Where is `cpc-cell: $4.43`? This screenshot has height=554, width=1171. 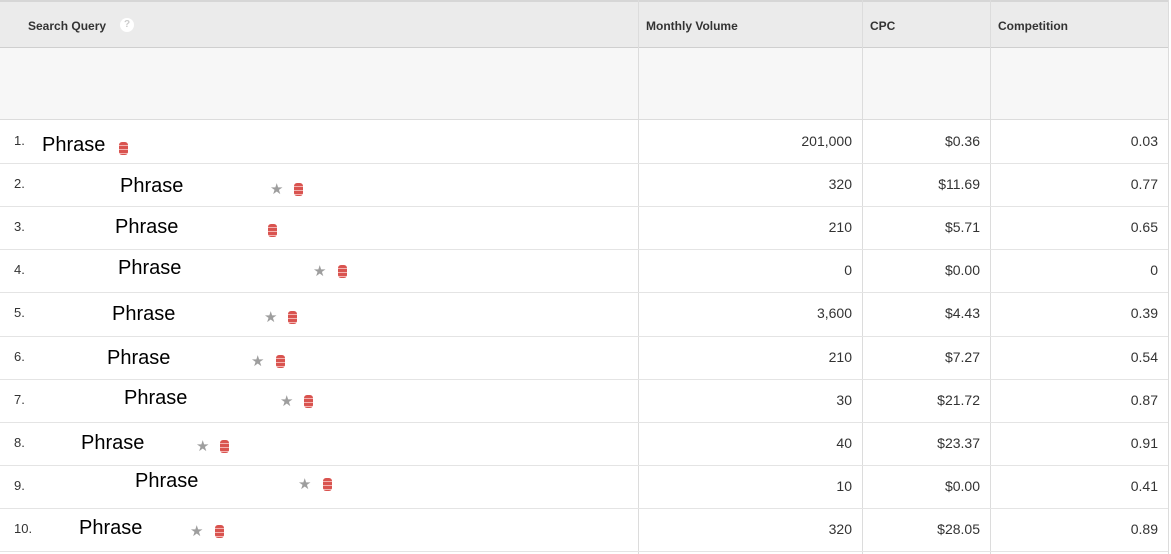 cpc-cell: $4.43 is located at coordinates (962, 313).